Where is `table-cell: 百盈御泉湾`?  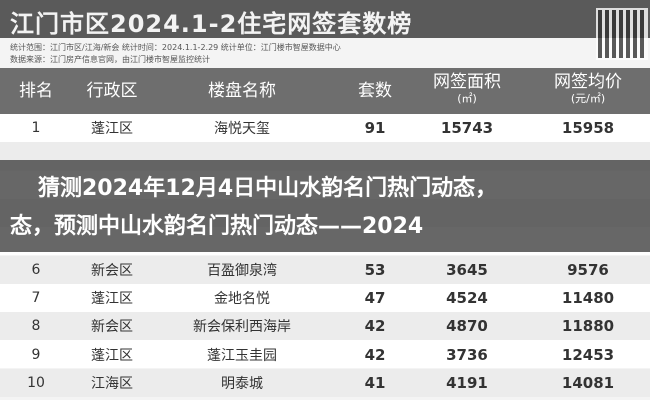
table-cell: 百盈御泉湾 is located at coordinates (242, 270).